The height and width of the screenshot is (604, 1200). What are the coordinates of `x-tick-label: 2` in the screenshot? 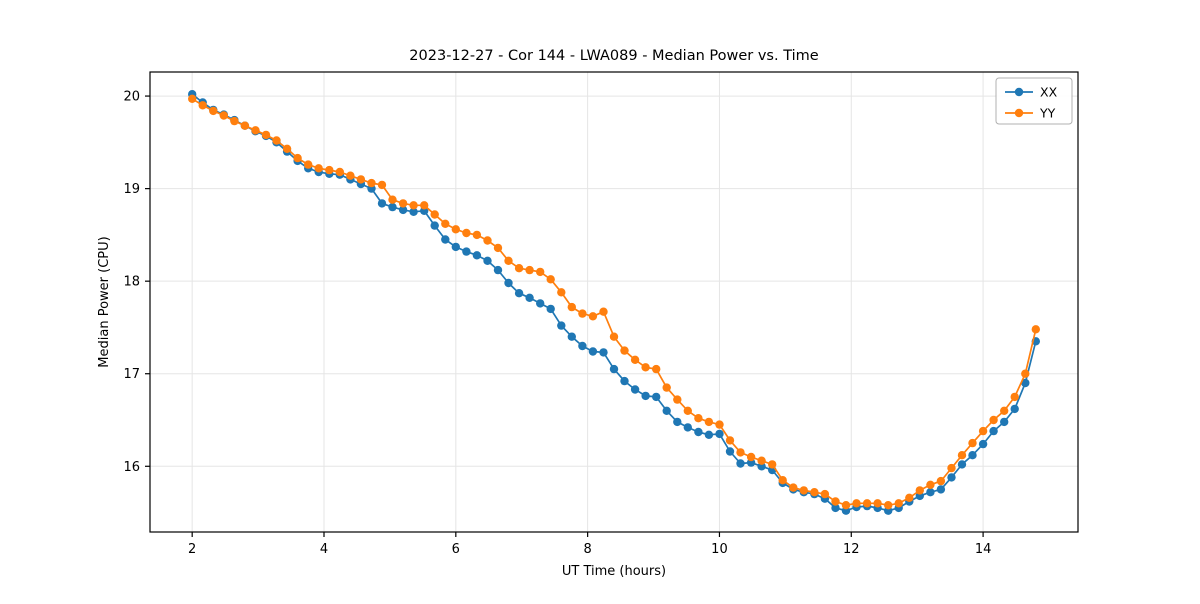 It's located at (192, 549).